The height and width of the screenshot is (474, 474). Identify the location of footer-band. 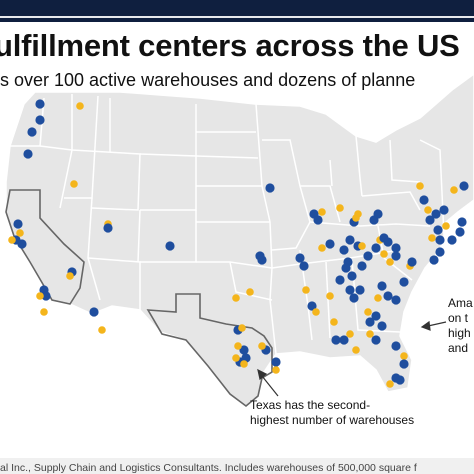
(237, 466).